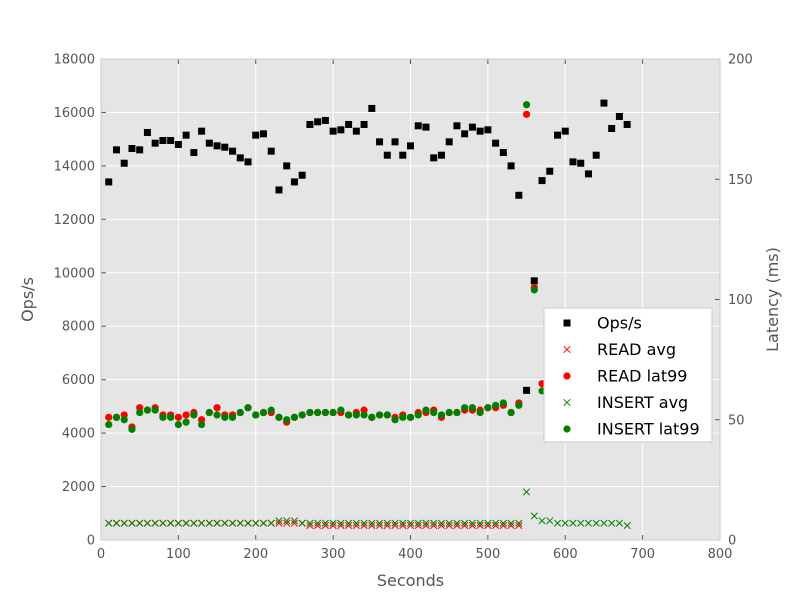 The height and width of the screenshot is (600, 800). Describe the element at coordinates (487, 554) in the screenshot. I see `x-tick-label: 500` at that location.